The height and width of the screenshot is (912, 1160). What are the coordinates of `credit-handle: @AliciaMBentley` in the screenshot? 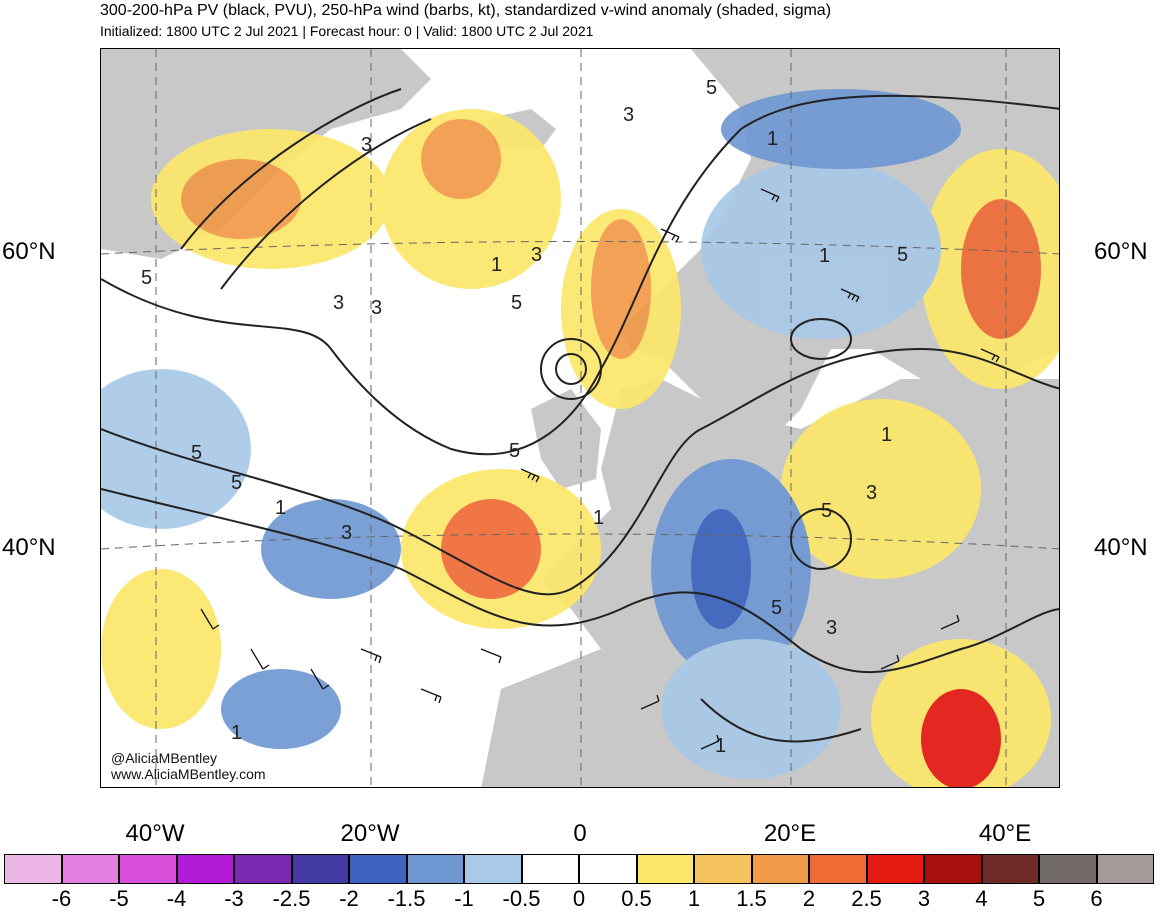 It's located at (164, 758).